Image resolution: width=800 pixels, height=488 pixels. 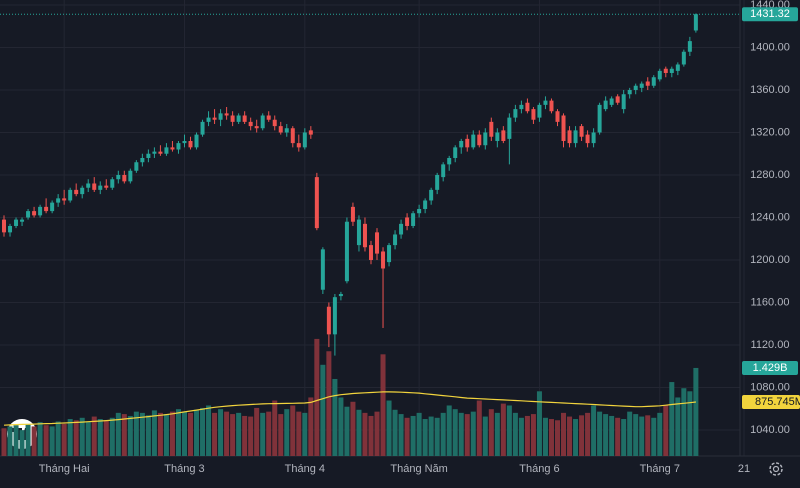 I want to click on y-tick-label: 1320.00, so click(x=770, y=132).